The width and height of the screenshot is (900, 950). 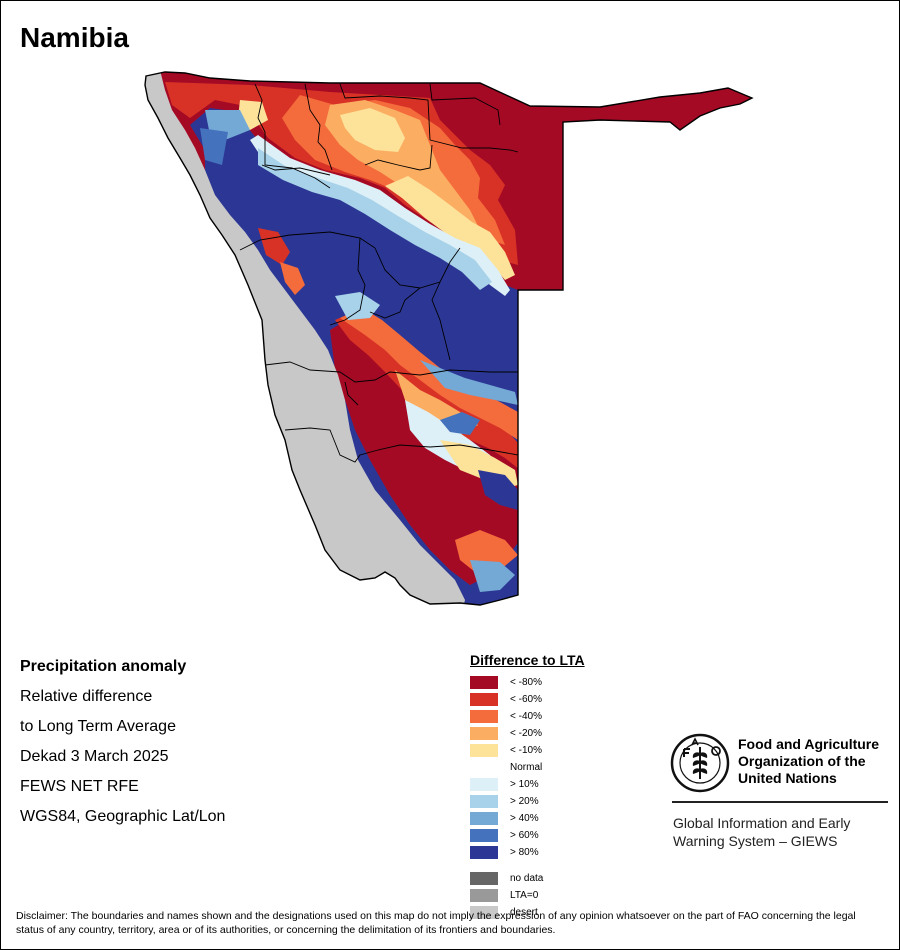 I want to click on legend-item: LTA=0, so click(x=560, y=895).